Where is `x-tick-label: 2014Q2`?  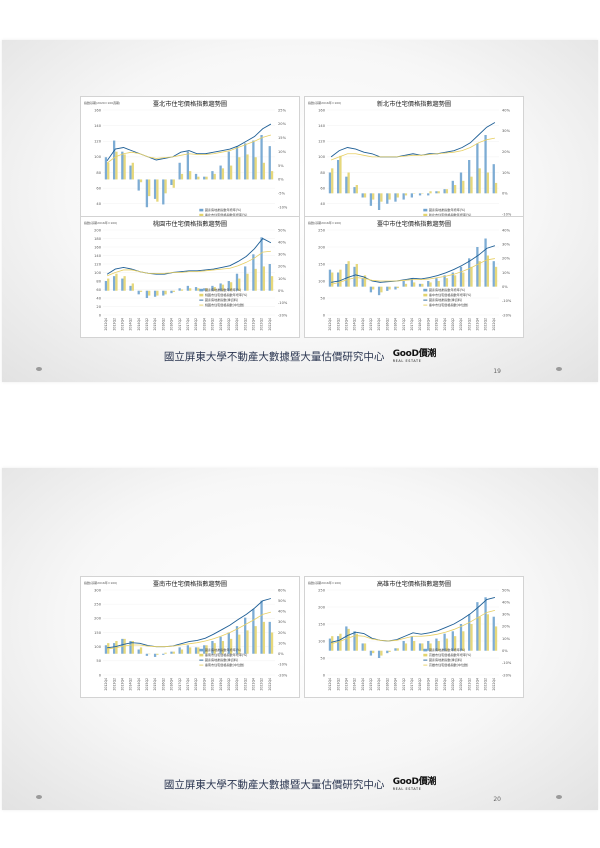 x-tick-label: 2014Q2 is located at coordinates (131, 324).